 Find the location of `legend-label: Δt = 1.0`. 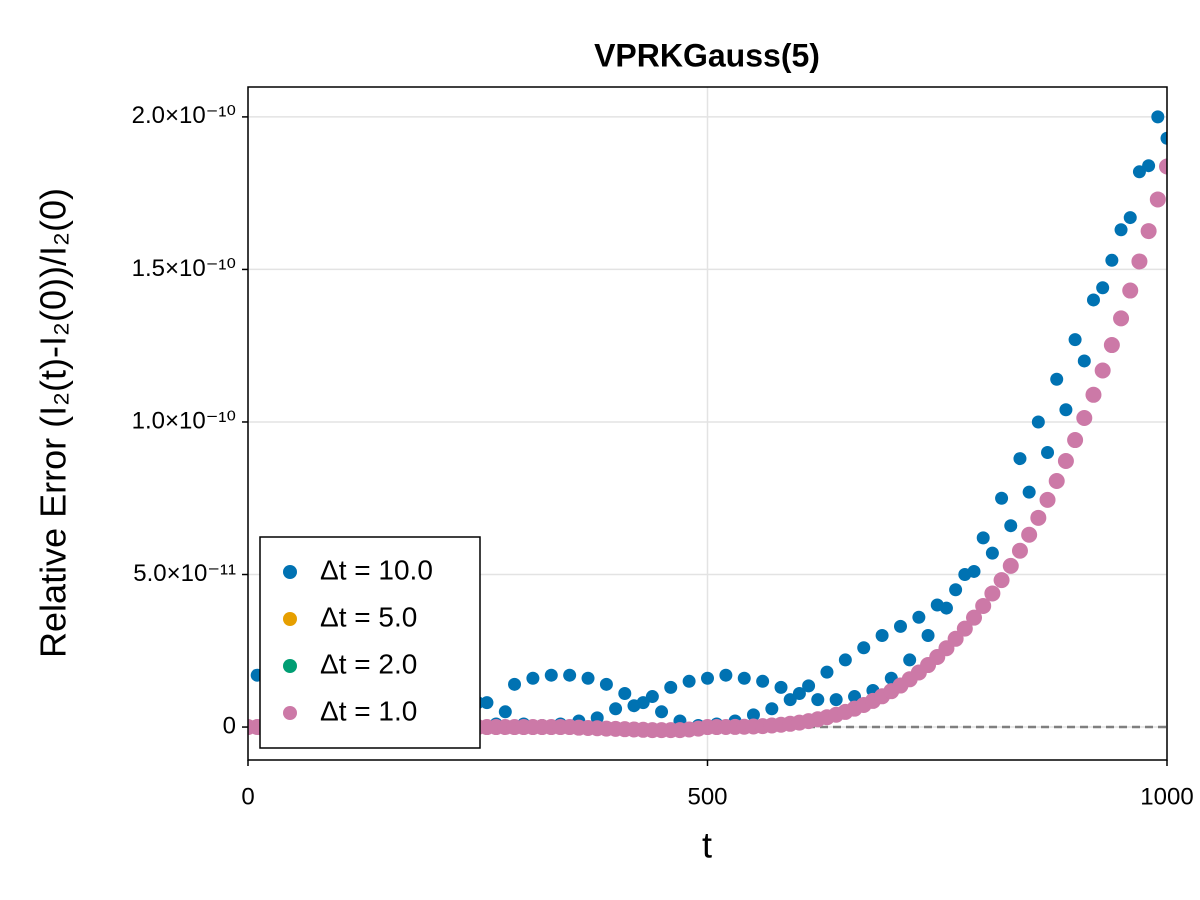

legend-label: Δt = 1.0 is located at coordinates (368, 710).